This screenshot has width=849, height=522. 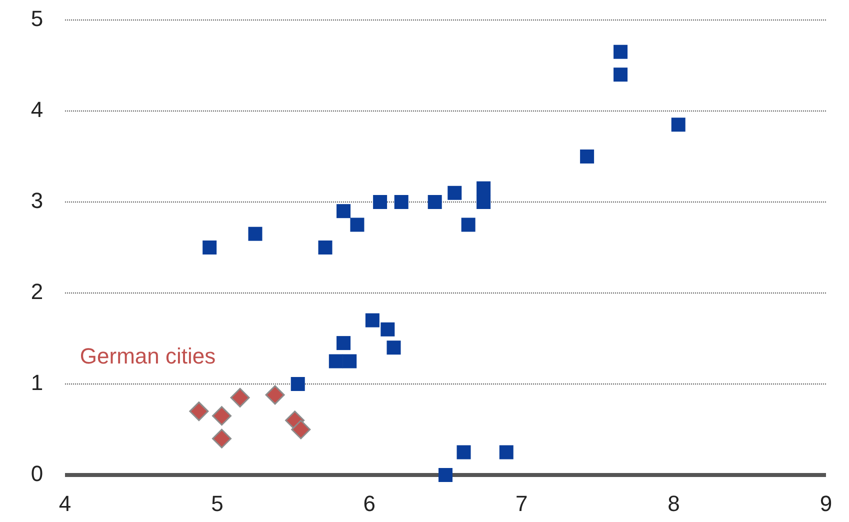 What do you see at coordinates (369, 503) in the screenshot?
I see `x-tick-label: 6` at bounding box center [369, 503].